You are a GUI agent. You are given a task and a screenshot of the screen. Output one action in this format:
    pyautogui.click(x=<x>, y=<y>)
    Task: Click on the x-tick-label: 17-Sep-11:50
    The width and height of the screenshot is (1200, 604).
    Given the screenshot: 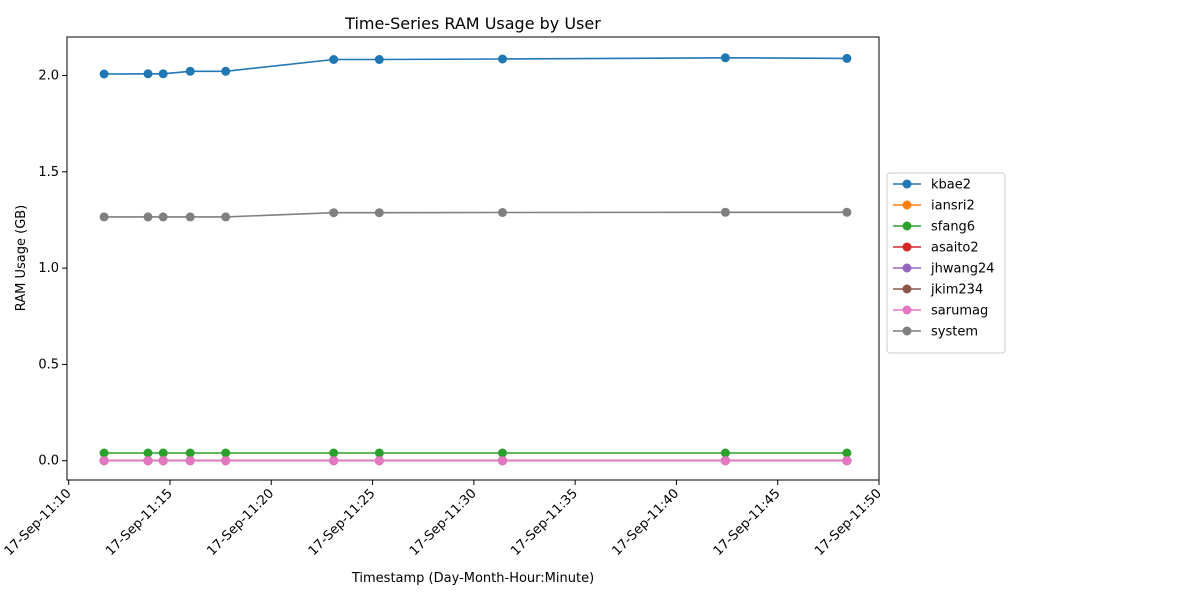 What is the action you would take?
    pyautogui.click(x=848, y=522)
    